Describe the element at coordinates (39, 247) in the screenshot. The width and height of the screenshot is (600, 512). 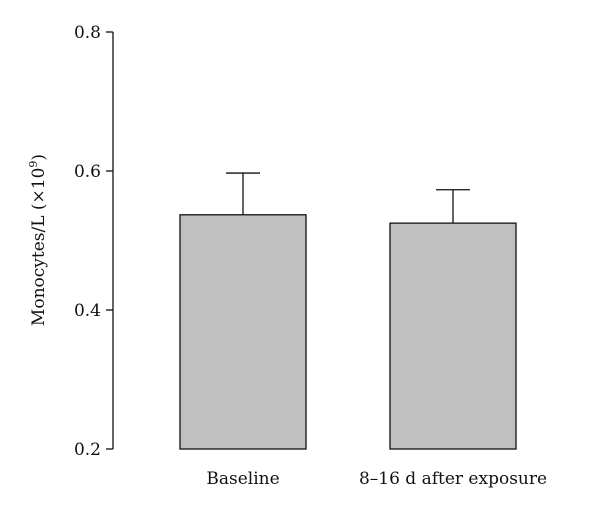
I see `y-axis-title-main: Monocytes/L (×10` at that location.